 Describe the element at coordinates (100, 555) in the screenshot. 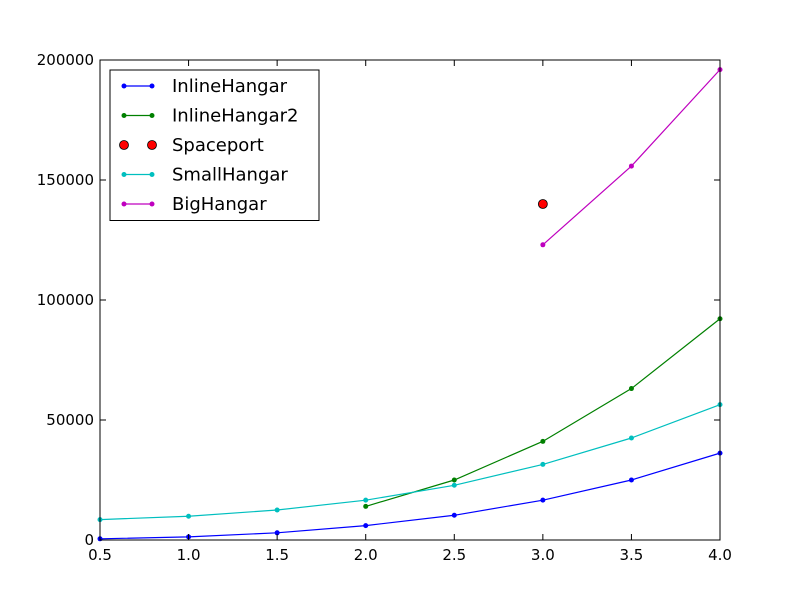

I see `x-tick-label: 0.5` at that location.